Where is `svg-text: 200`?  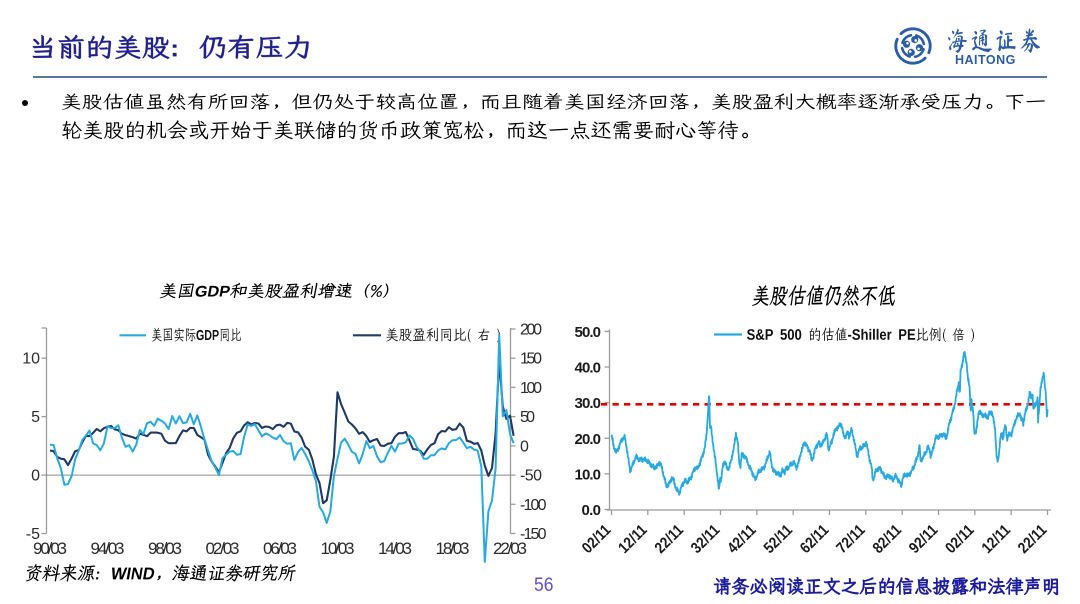 svg-text: 200 is located at coordinates (531, 330).